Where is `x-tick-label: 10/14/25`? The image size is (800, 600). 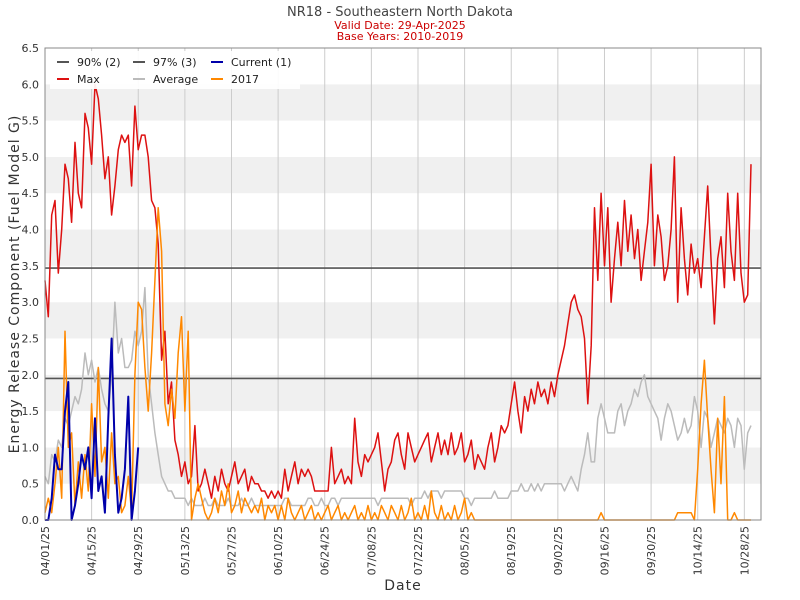 x-tick-label: 10/14/25 is located at coordinates (698, 550).